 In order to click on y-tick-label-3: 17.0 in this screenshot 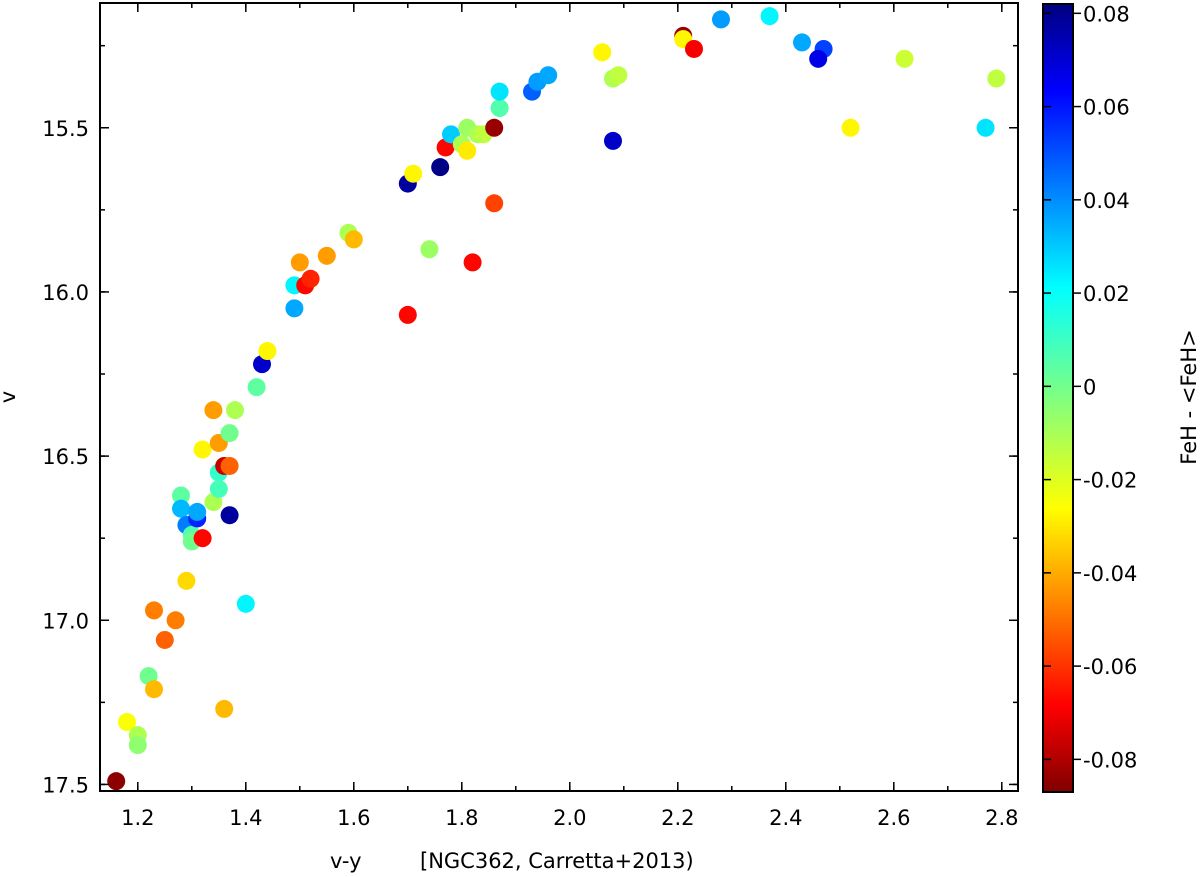, I will do `click(65, 621)`.